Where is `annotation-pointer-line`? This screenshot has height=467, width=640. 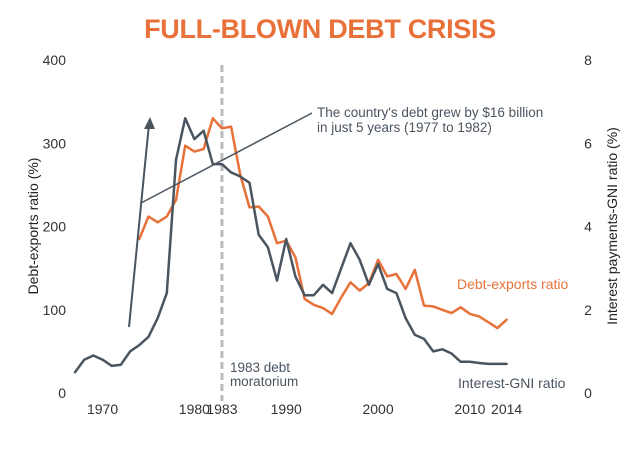
annotation-pointer-line is located at coordinates (226, 158).